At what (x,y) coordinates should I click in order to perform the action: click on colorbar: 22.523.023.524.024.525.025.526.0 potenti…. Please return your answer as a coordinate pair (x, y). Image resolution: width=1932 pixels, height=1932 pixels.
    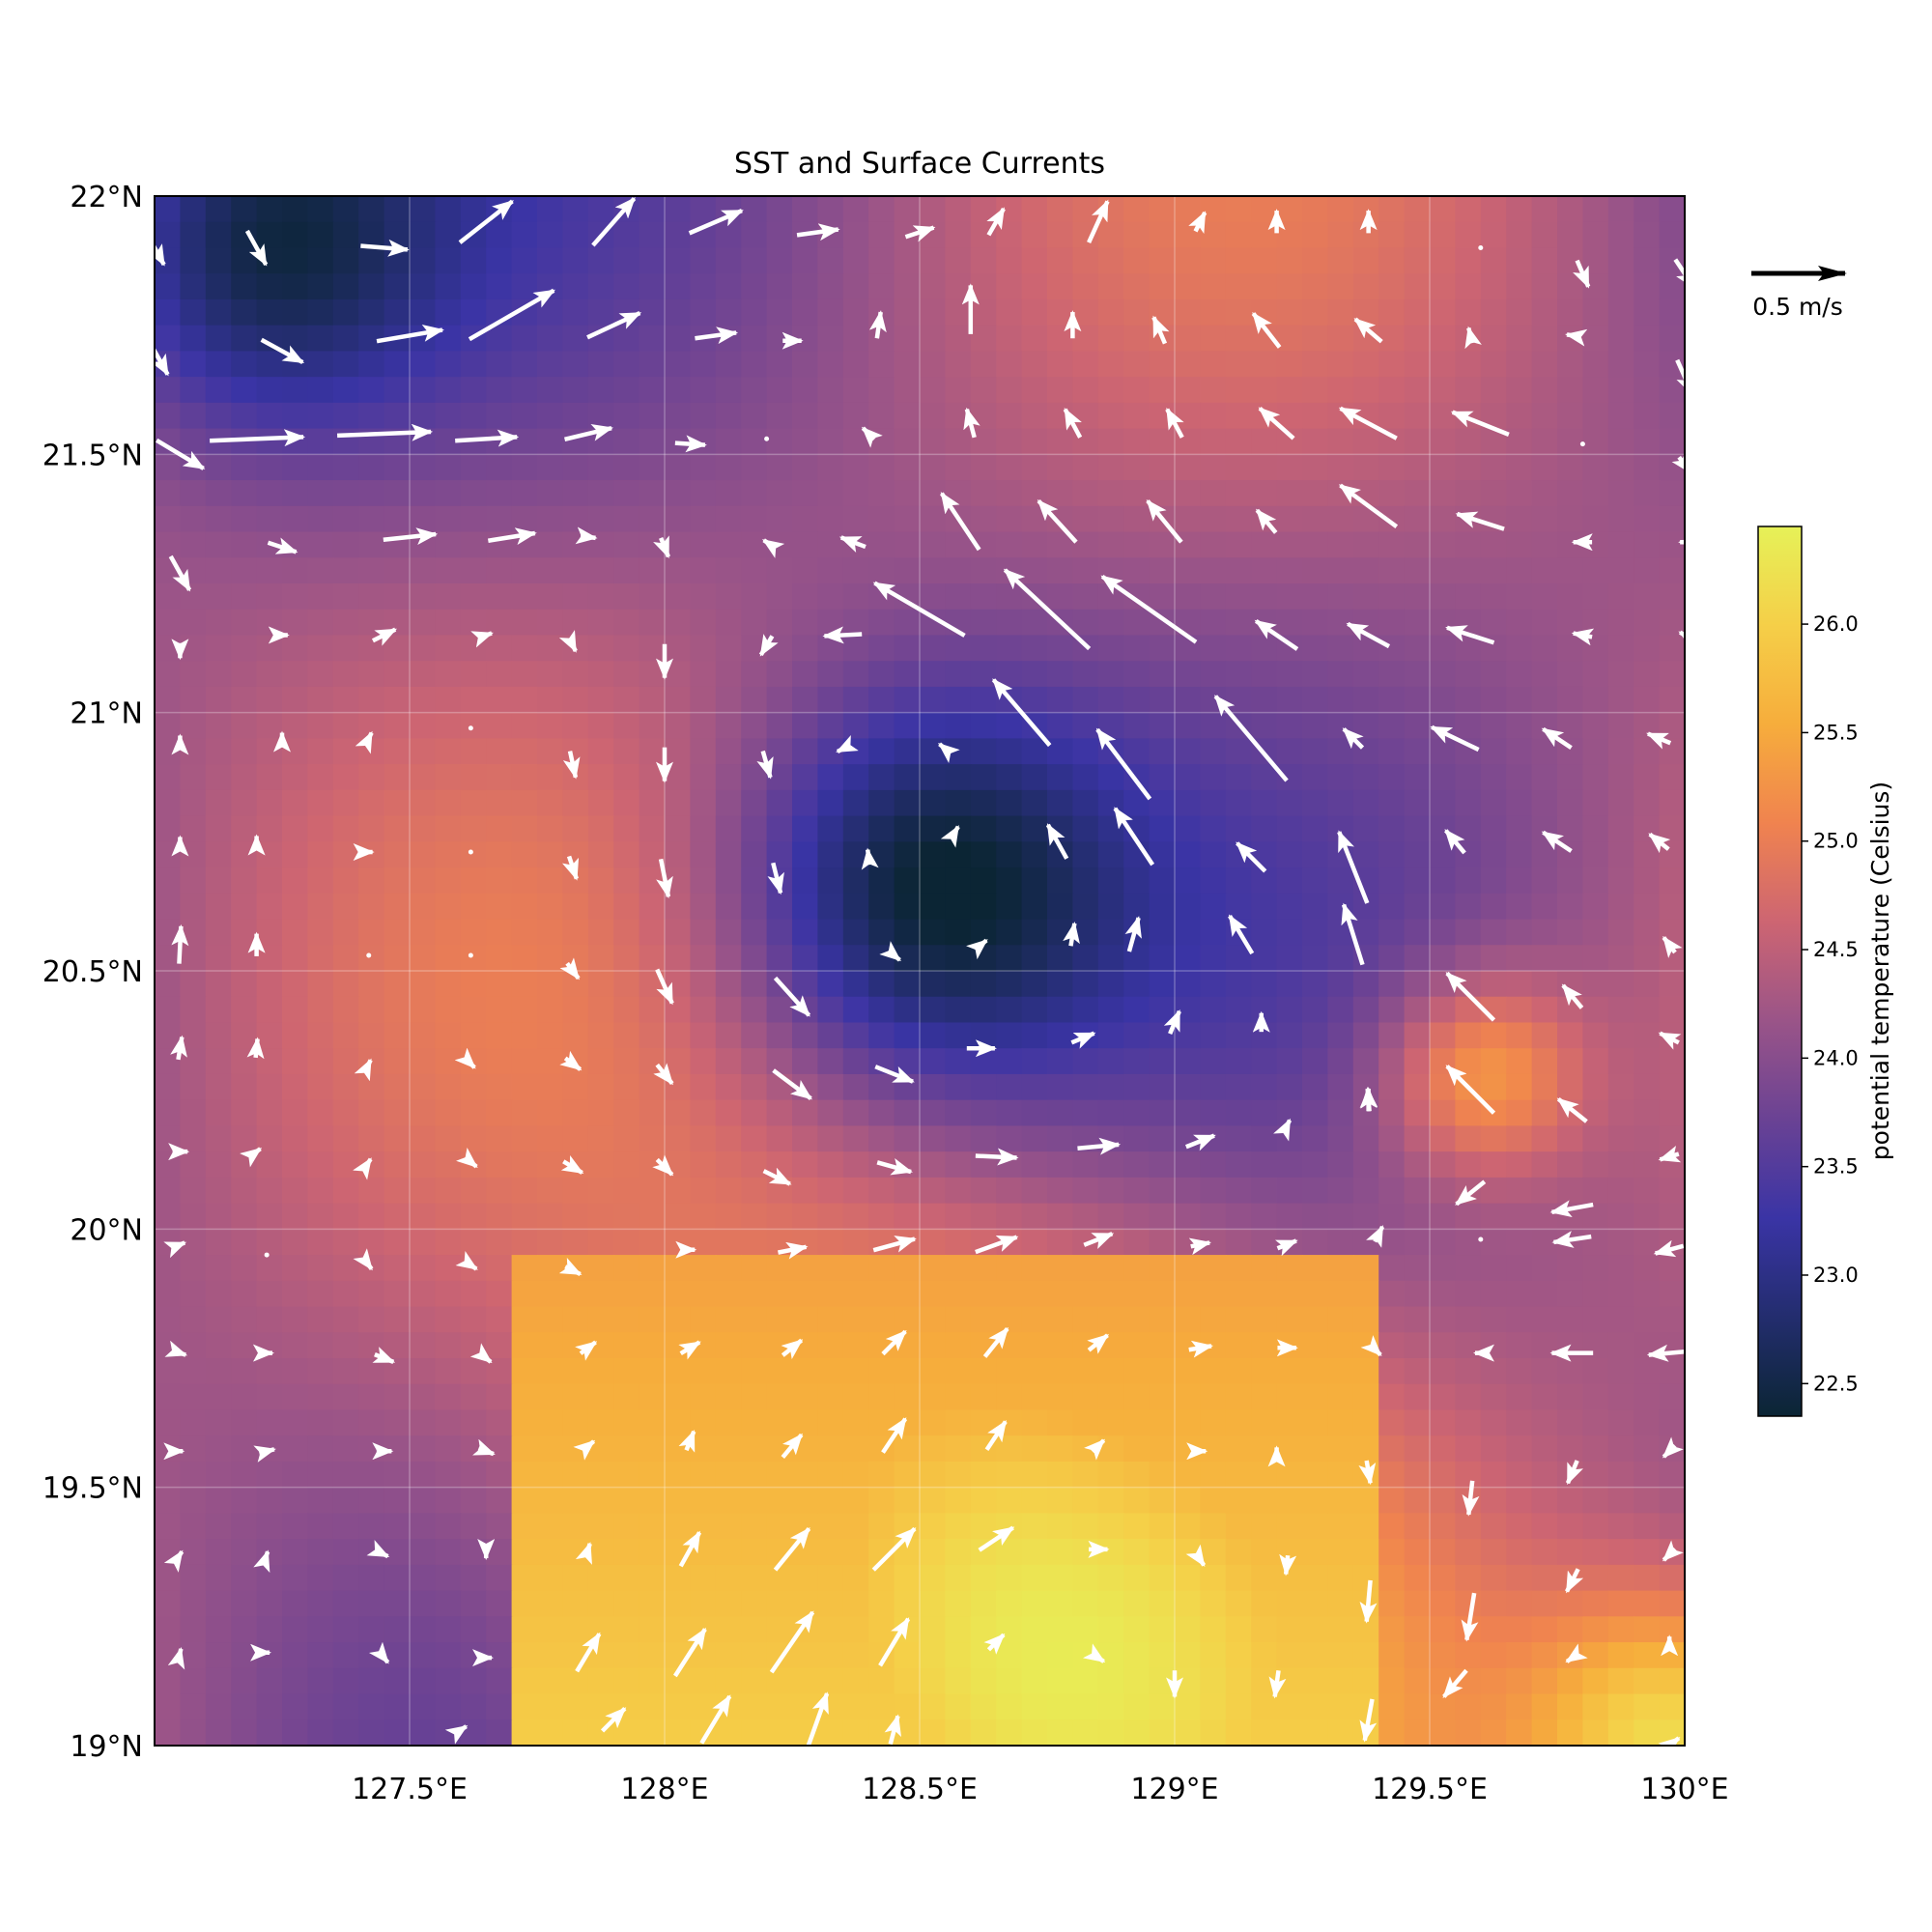
    Looking at the image, I should click on (1825, 971).